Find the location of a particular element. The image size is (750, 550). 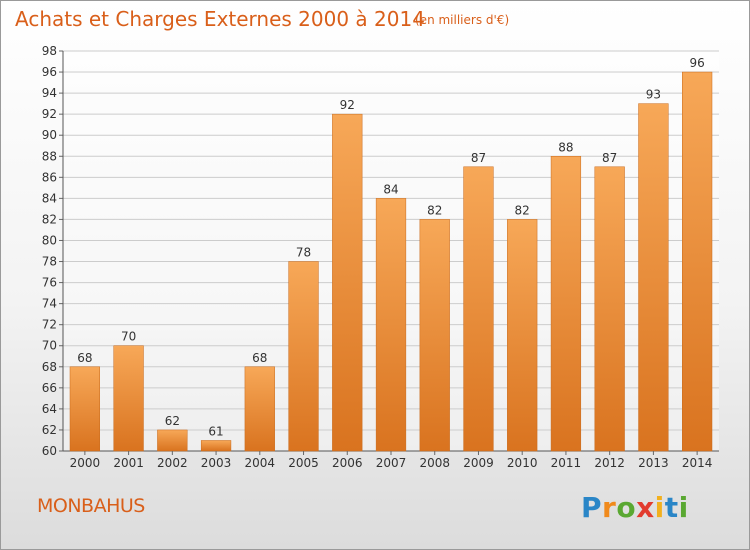

proxiti-logo: Proxiti is located at coordinates (635, 507).